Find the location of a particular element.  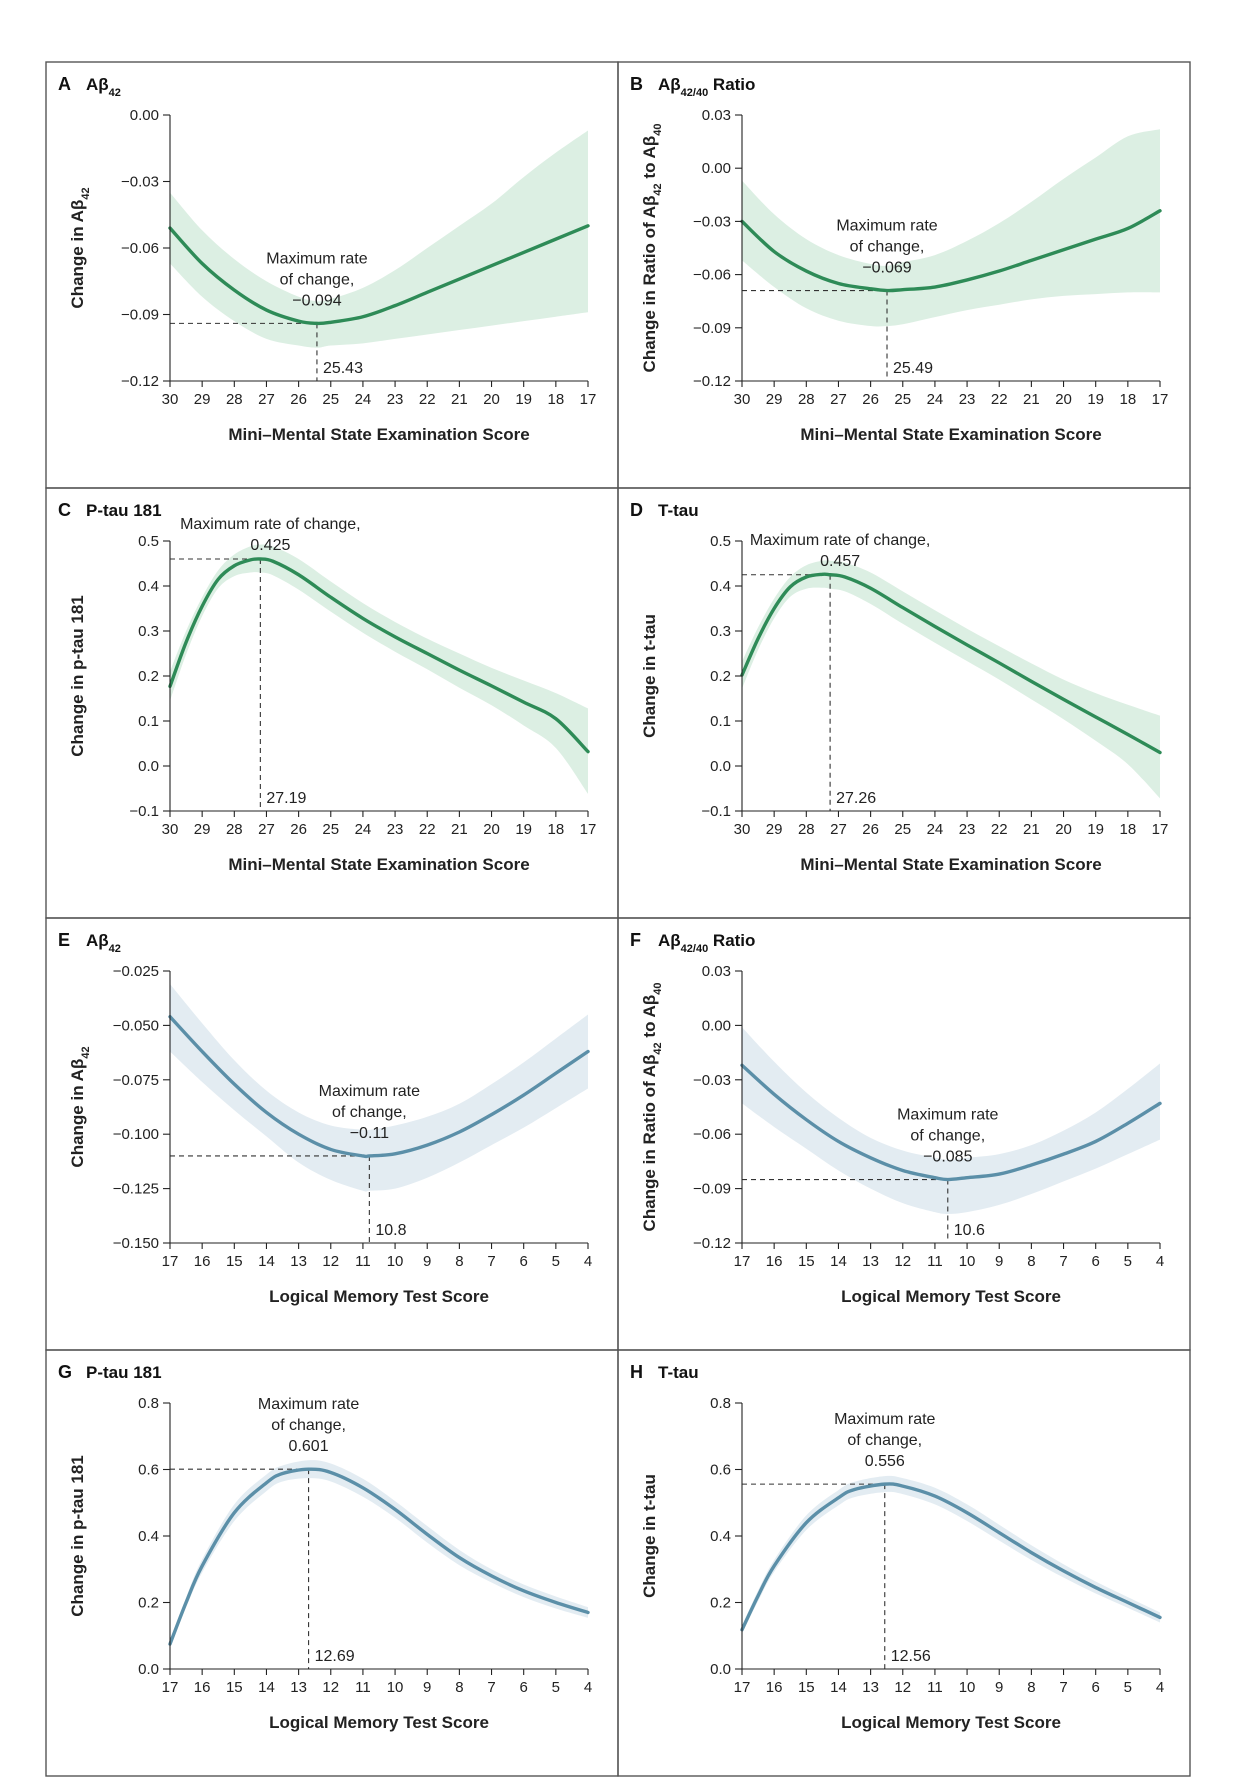

y-tick-label: 0.3 is located at coordinates (148, 631).